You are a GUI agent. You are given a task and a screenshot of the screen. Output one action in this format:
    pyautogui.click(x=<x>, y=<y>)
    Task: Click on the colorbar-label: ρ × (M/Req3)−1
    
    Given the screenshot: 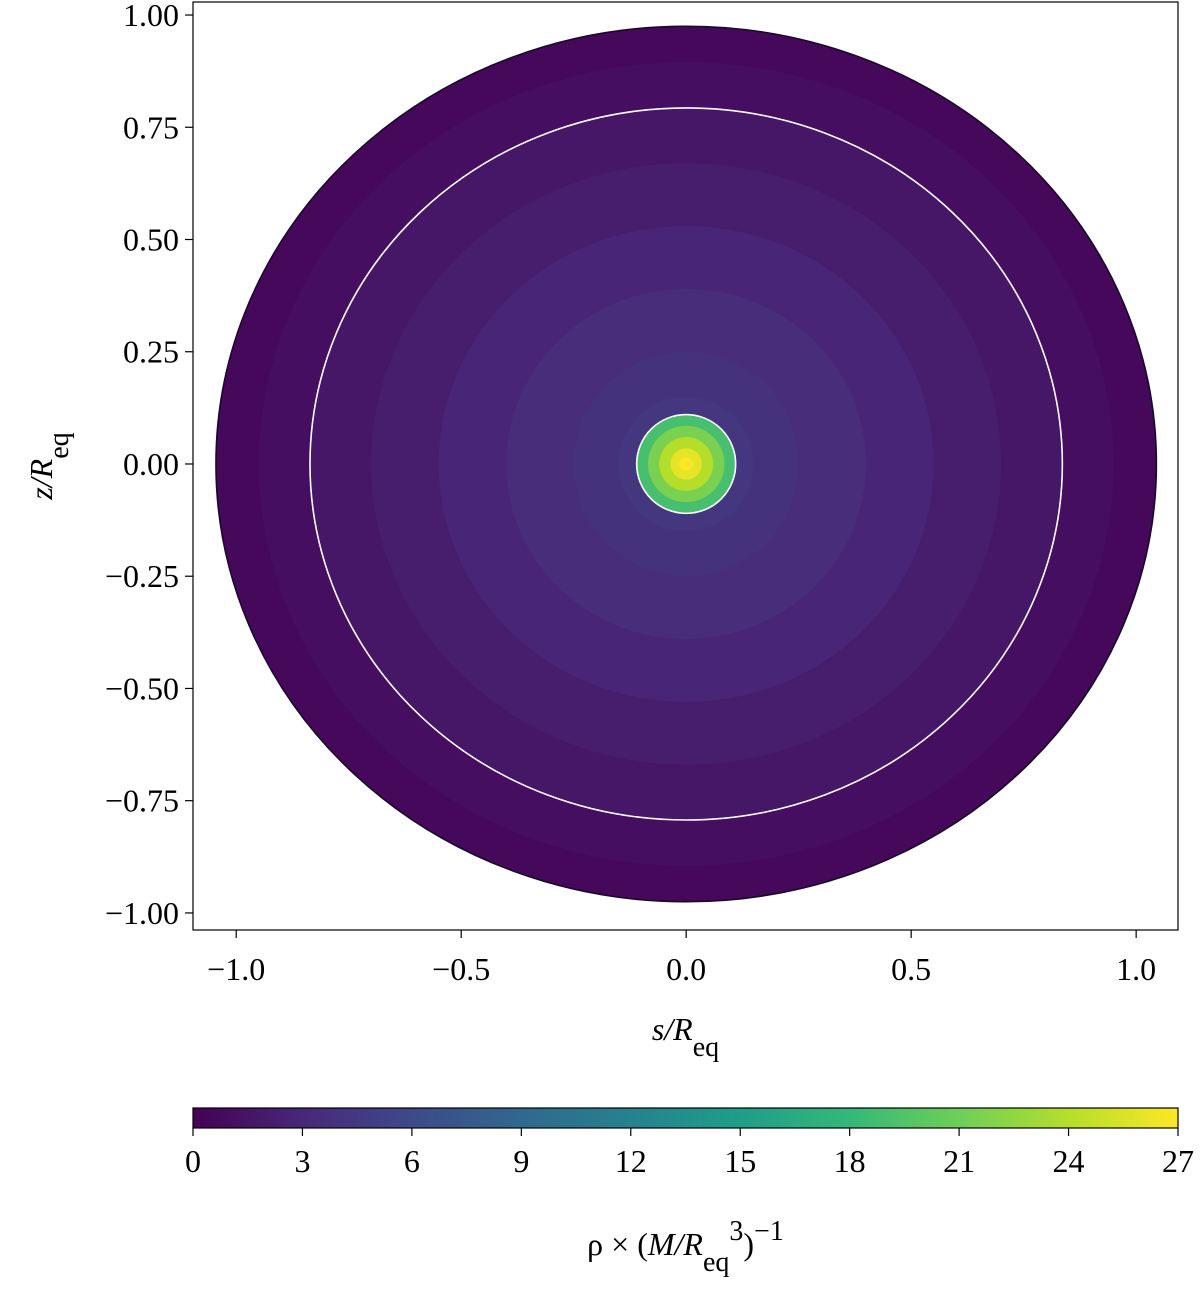 What is the action you would take?
    pyautogui.click(x=685, y=1247)
    